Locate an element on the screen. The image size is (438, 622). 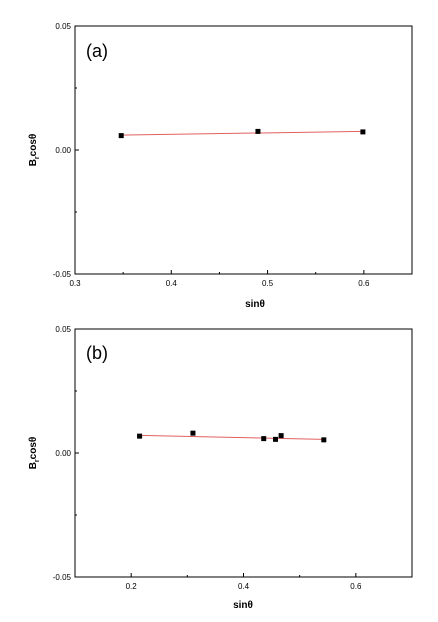
x-ticks: 0.2 0.4 0.6 is located at coordinates (243, 582).